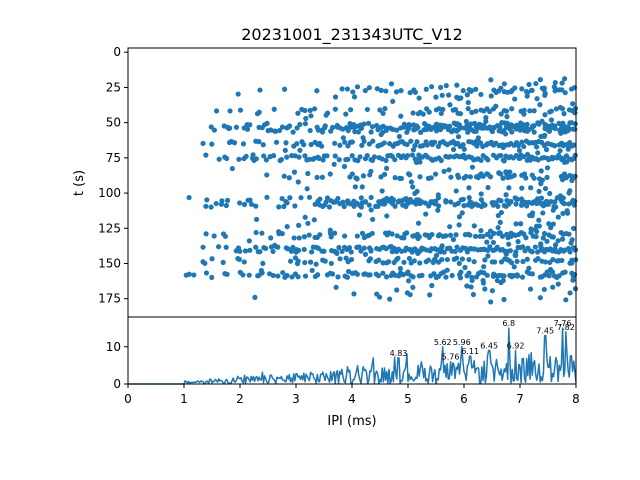 The width and height of the screenshot is (640, 480). I want to click on x-tick-label: 0, so click(128, 399).